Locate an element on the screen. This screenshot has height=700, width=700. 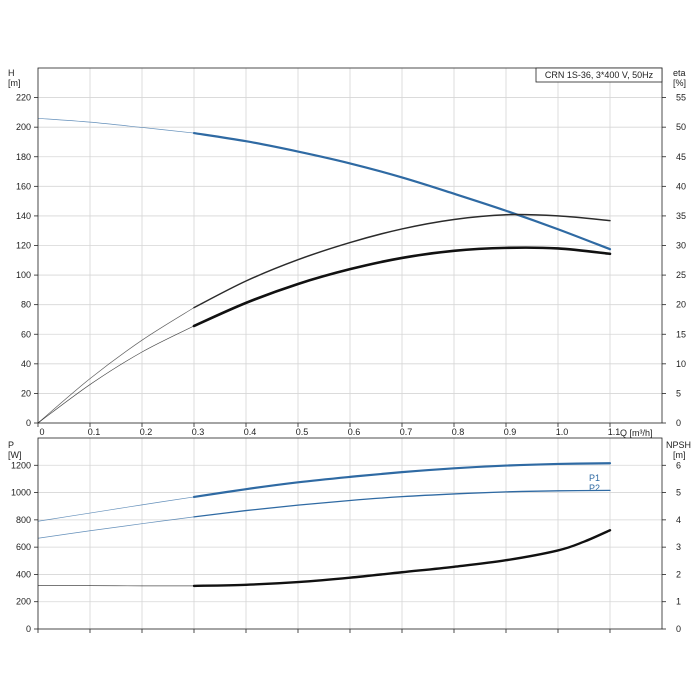
flow-tick-label: 0.8 is located at coordinates (458, 432).